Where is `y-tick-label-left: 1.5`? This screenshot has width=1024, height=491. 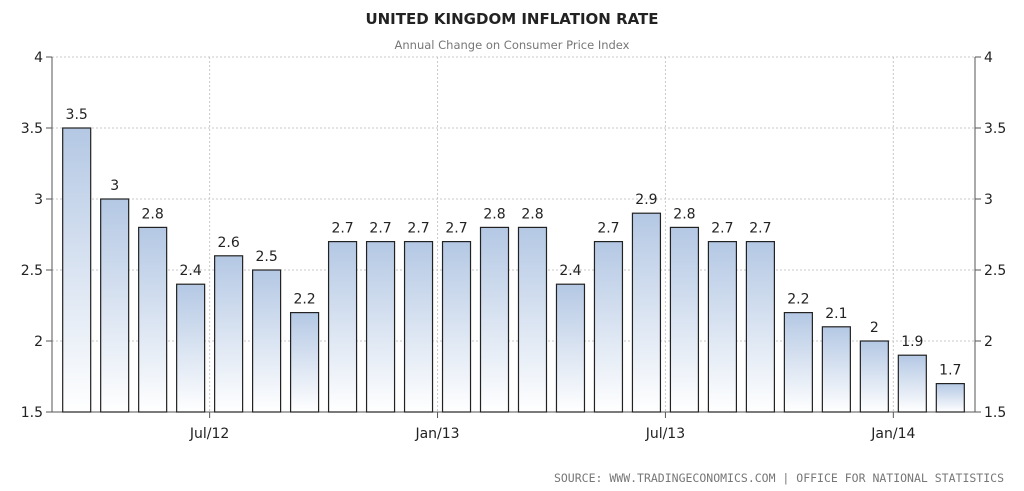 y-tick-label-left: 1.5 is located at coordinates (32, 413).